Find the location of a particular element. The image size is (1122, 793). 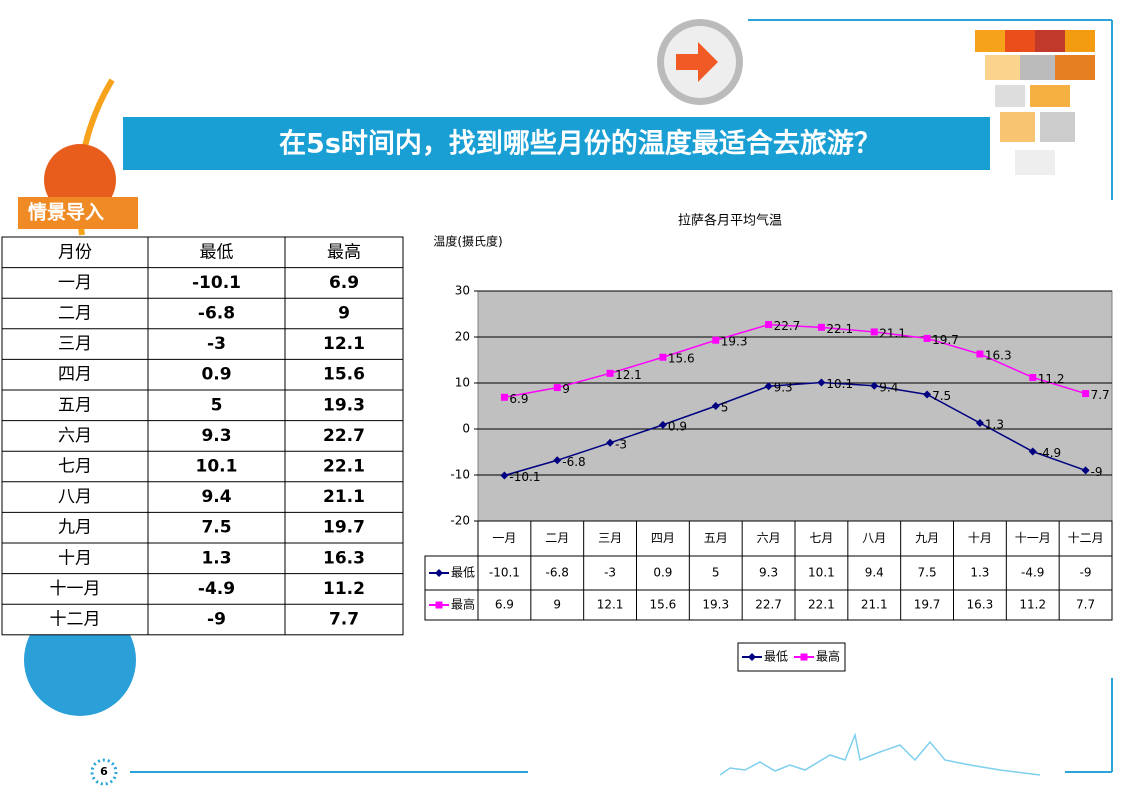

section-tag is located at coordinates (78, 213).